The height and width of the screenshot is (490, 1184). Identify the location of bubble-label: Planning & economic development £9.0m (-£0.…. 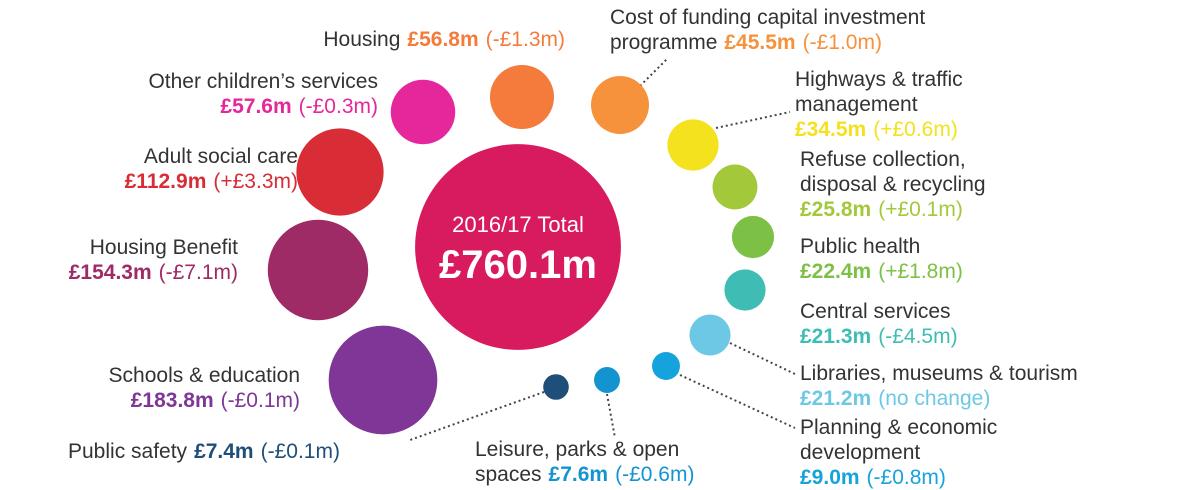
(898, 452).